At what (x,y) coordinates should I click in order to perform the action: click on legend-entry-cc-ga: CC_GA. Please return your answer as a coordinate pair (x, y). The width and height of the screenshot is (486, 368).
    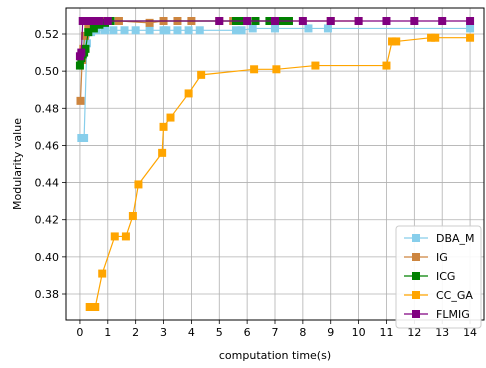
    Looking at the image, I should click on (438, 295).